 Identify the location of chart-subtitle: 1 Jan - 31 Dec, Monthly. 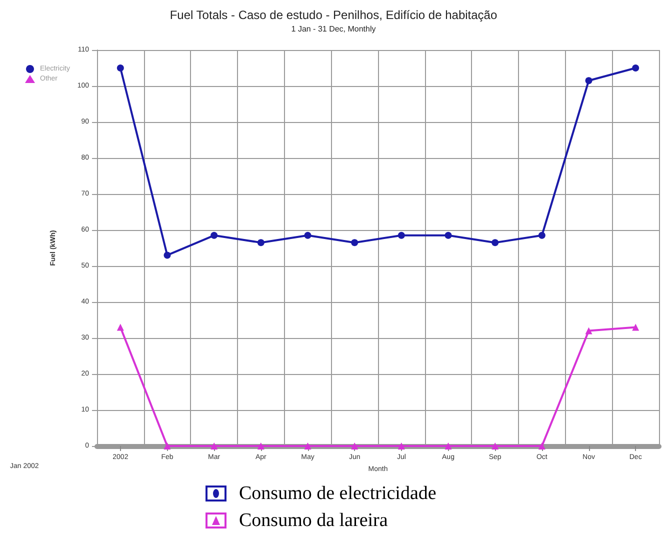
(333, 29).